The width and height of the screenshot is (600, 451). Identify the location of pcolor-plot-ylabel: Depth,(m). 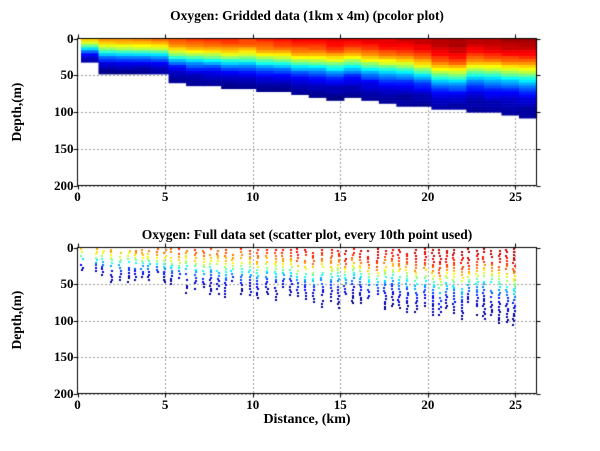
(16, 112).